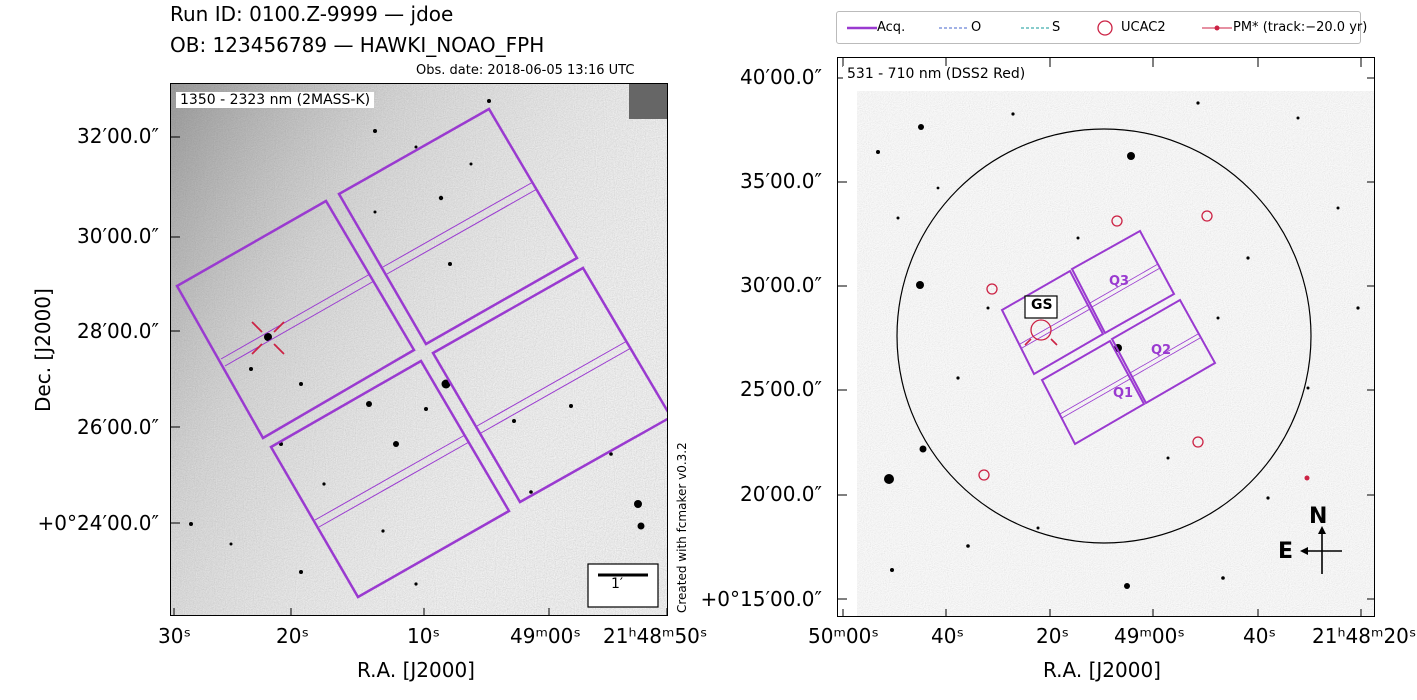 The height and width of the screenshot is (700, 1417). I want to click on right-x-tick-3: 20ˢ, so click(1052, 636).